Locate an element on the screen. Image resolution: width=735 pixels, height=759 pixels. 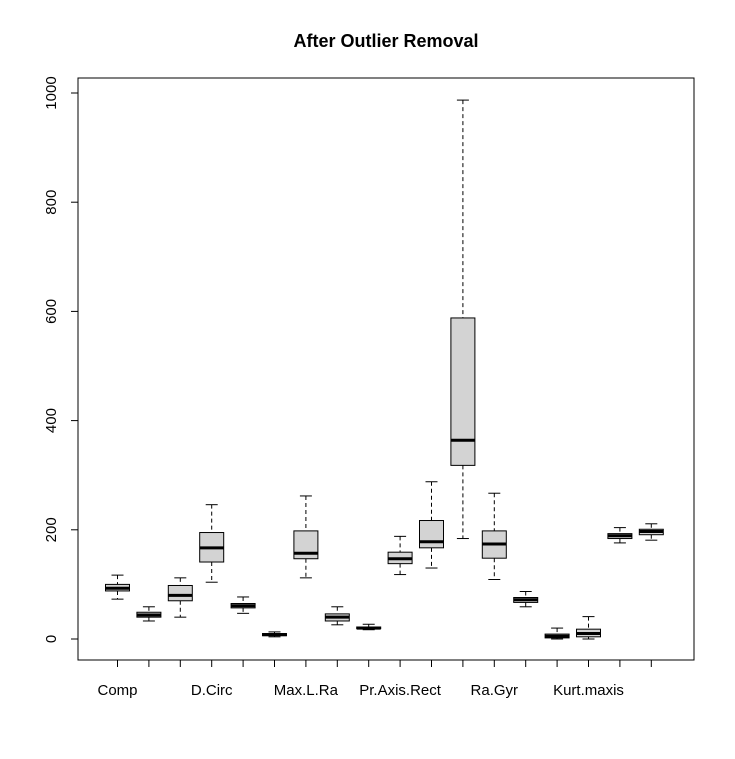
y-tick-label: 600 is located at coordinates (51, 311).